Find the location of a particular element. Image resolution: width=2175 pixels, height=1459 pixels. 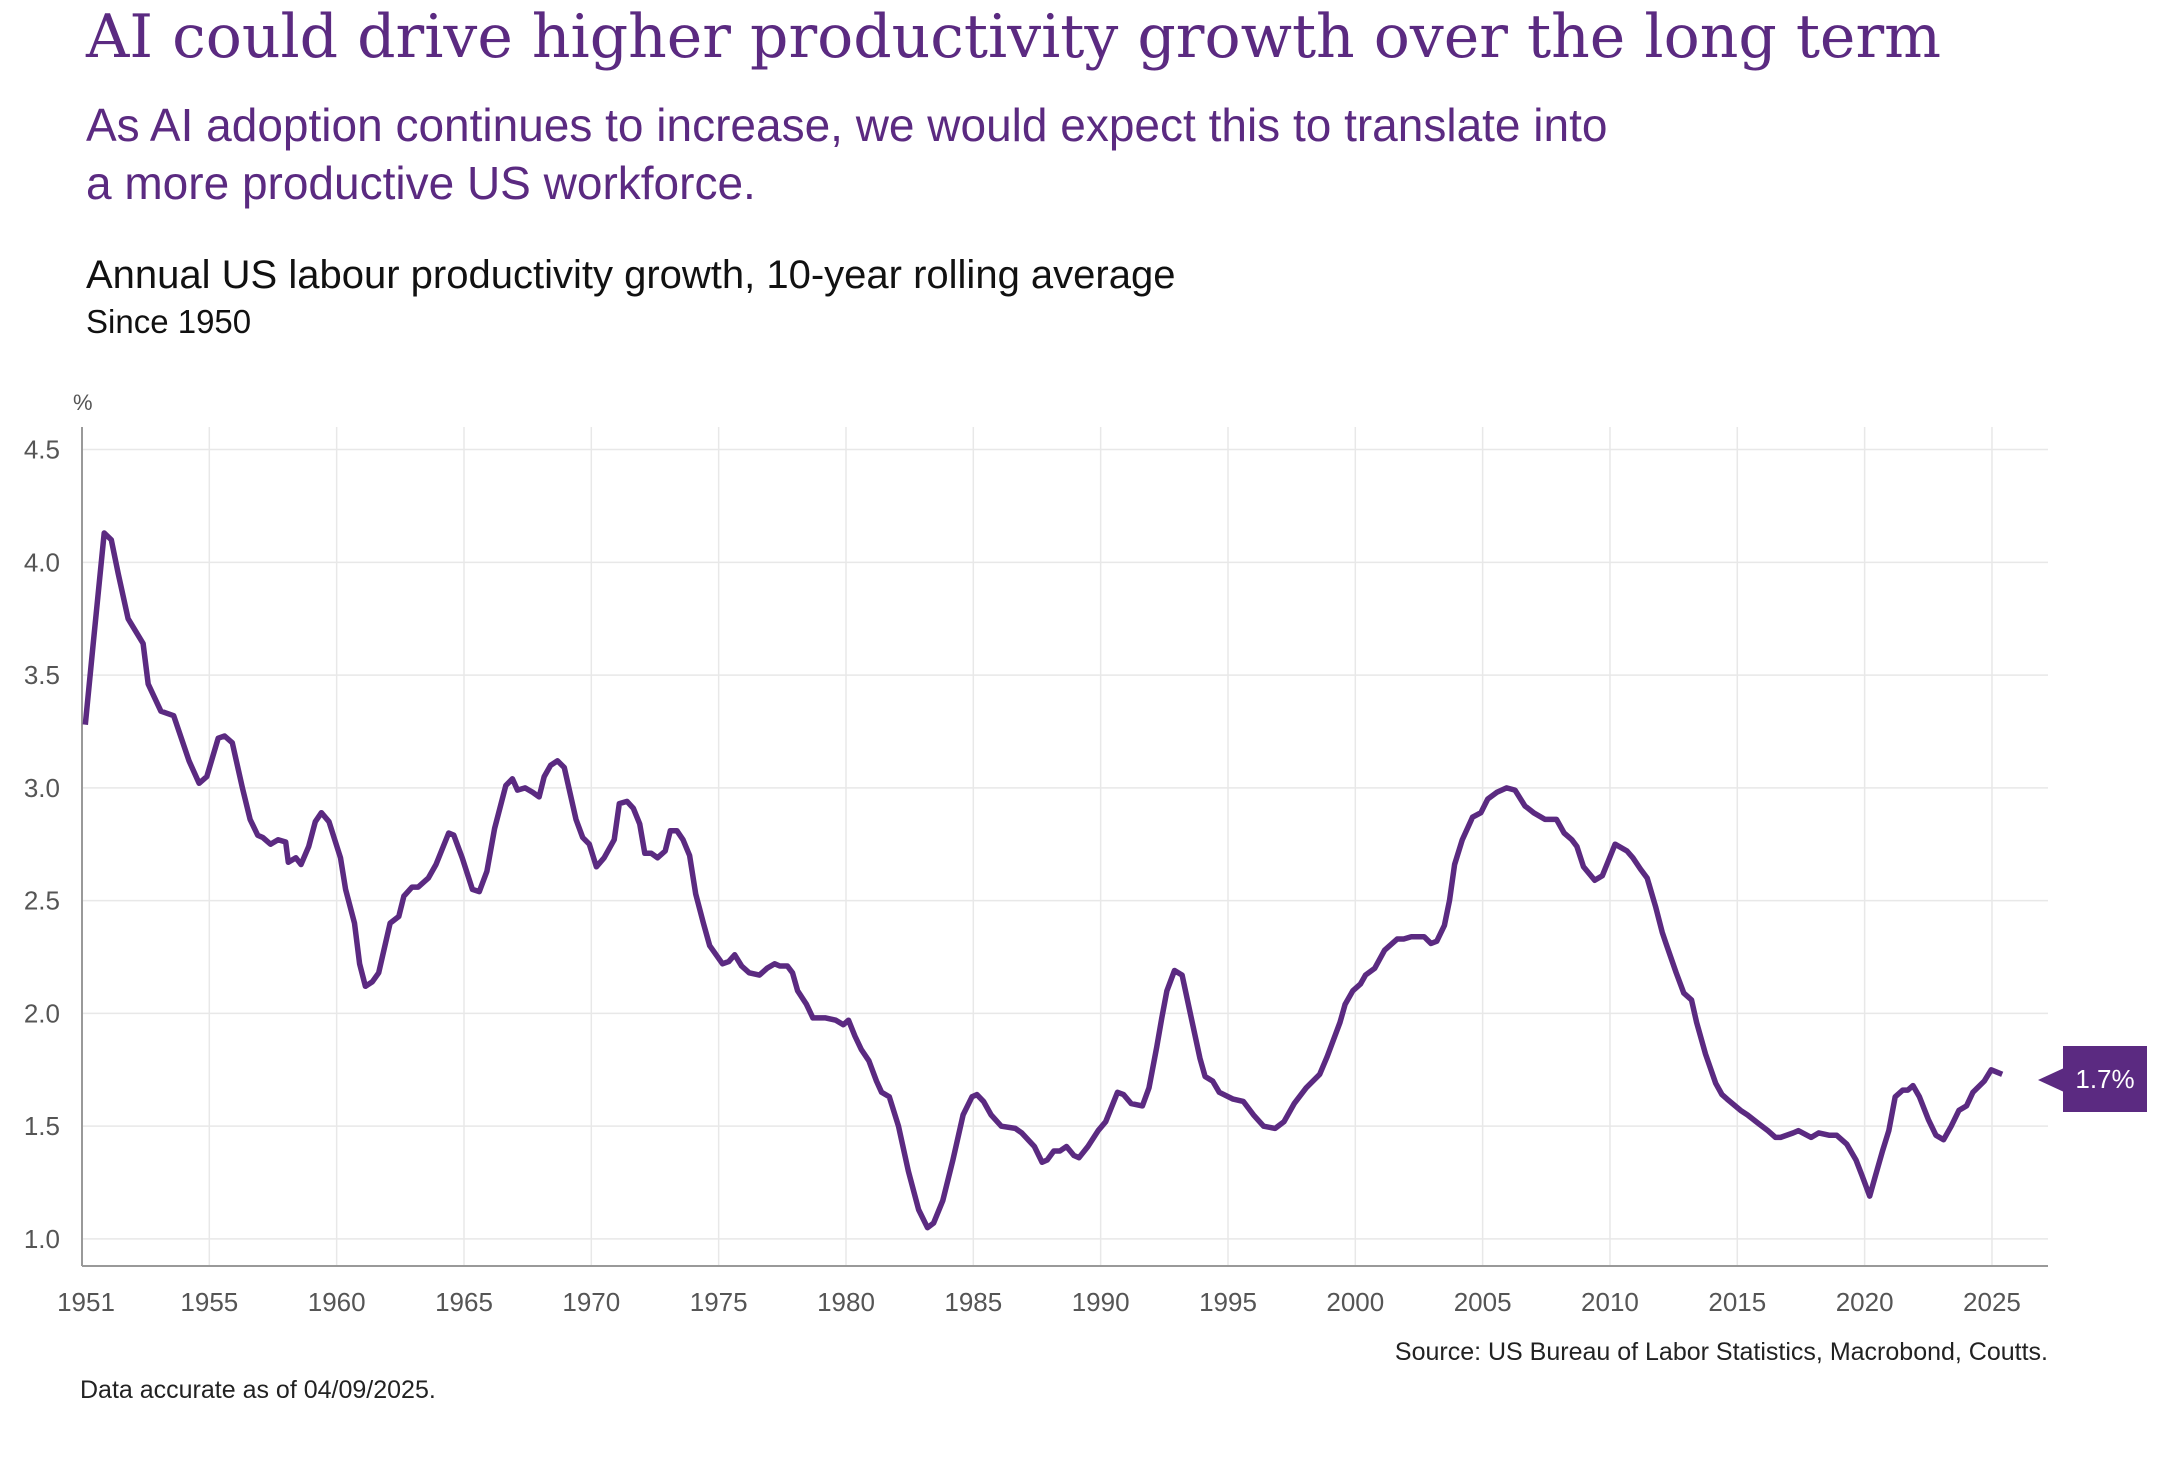

x-tick-label: 1960 is located at coordinates (337, 1302).